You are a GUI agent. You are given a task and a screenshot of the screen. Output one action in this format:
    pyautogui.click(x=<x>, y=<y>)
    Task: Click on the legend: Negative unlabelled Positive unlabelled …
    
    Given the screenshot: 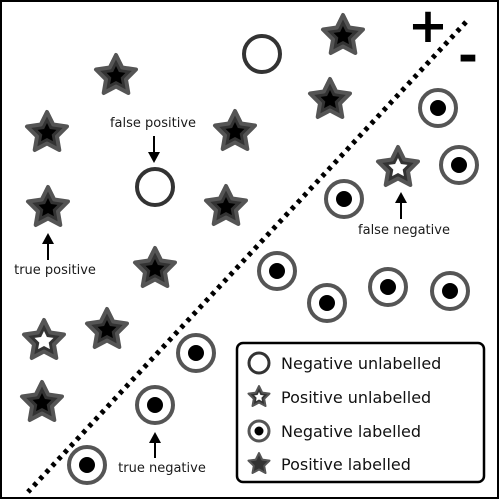 What is the action you would take?
    pyautogui.click(x=360, y=412)
    